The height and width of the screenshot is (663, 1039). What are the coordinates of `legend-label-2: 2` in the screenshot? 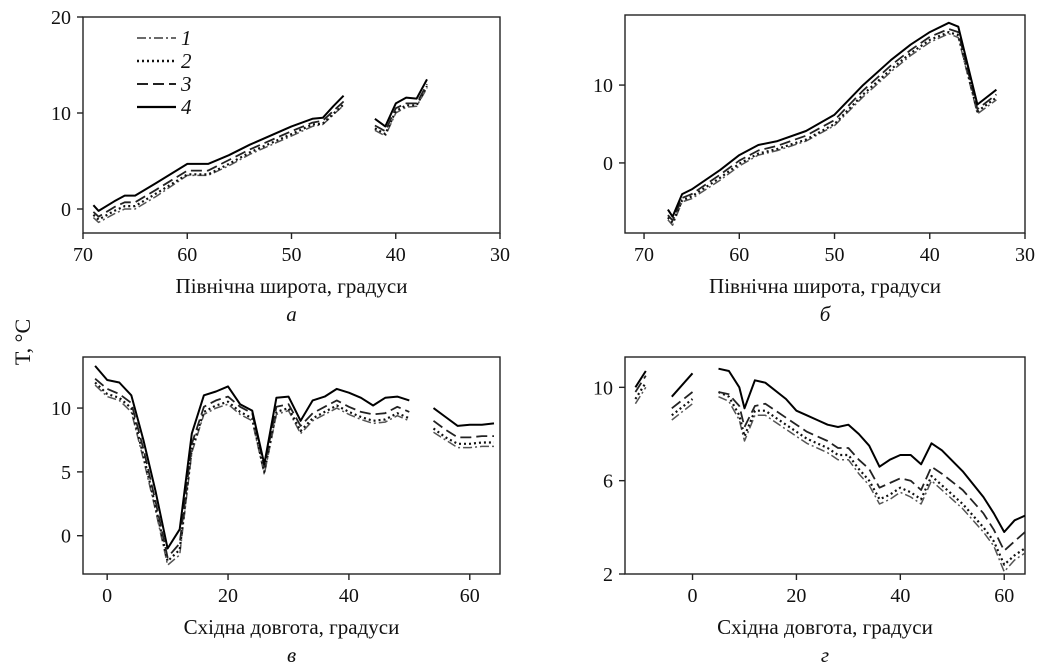 It's located at (186, 61).